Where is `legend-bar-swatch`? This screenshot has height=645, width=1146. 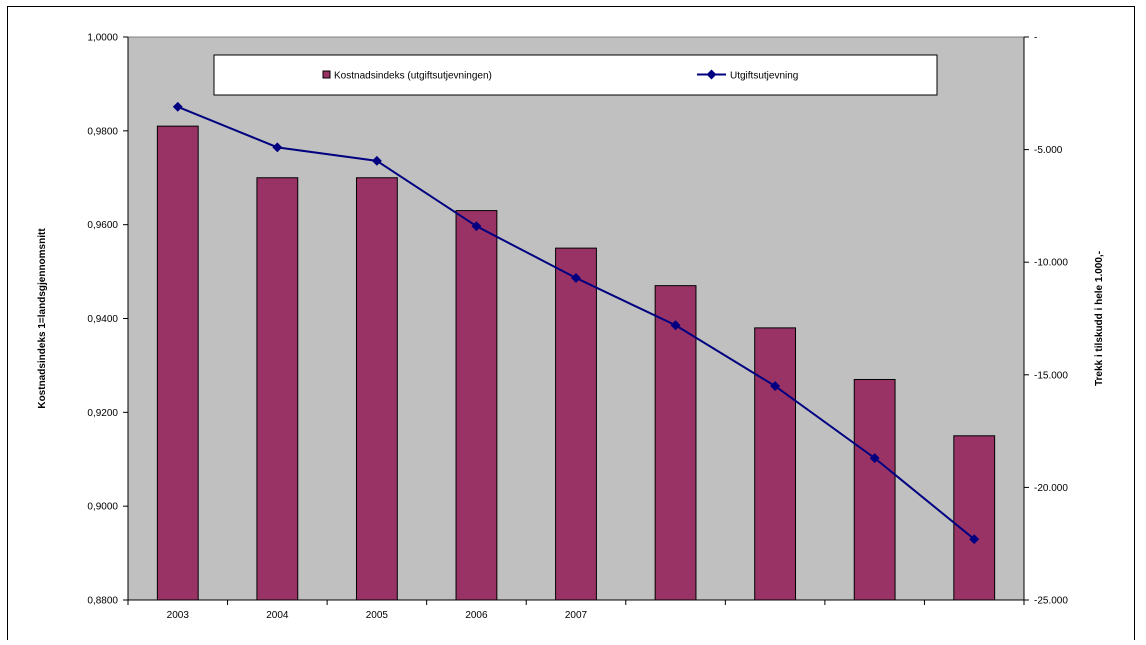 legend-bar-swatch is located at coordinates (326, 74).